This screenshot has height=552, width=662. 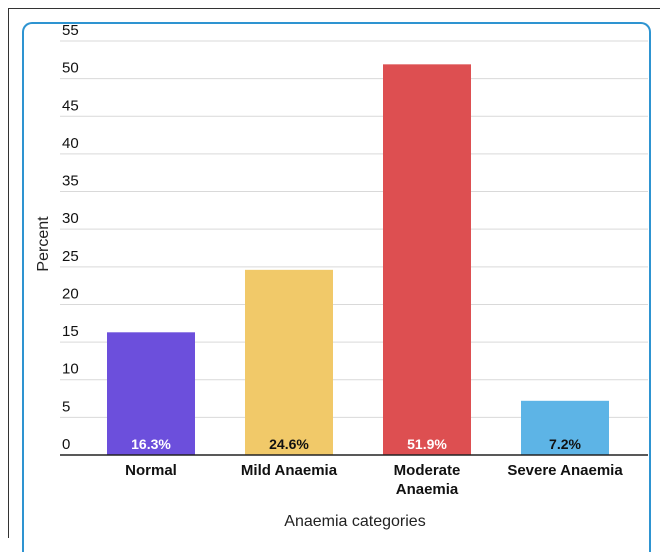 What do you see at coordinates (70, 105) in the screenshot?
I see `y-tick-label: 45` at bounding box center [70, 105].